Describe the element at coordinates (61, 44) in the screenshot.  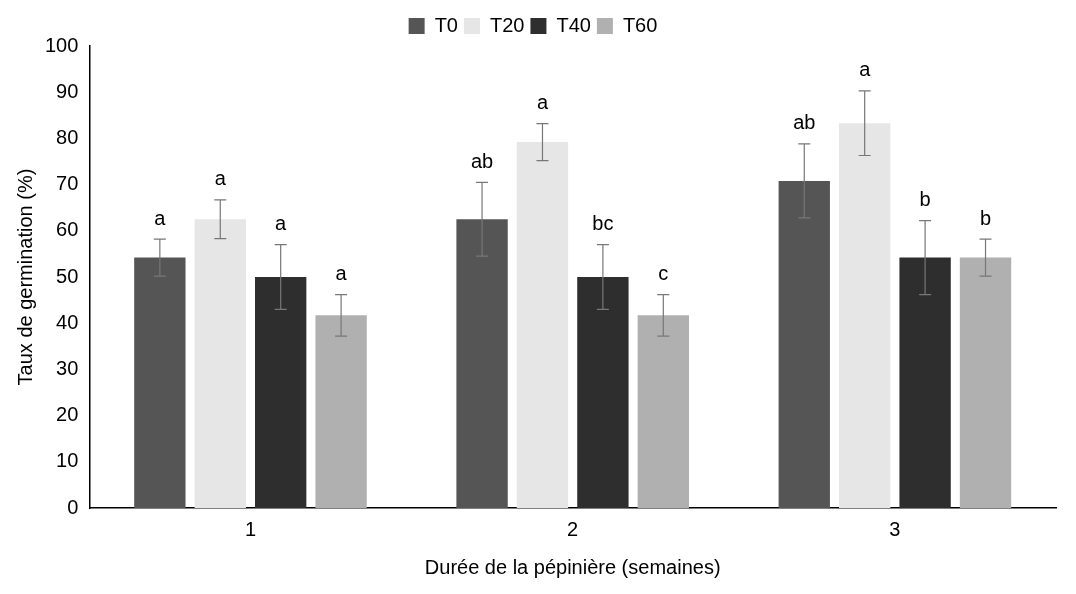
I see `y-tick-label: 100` at that location.